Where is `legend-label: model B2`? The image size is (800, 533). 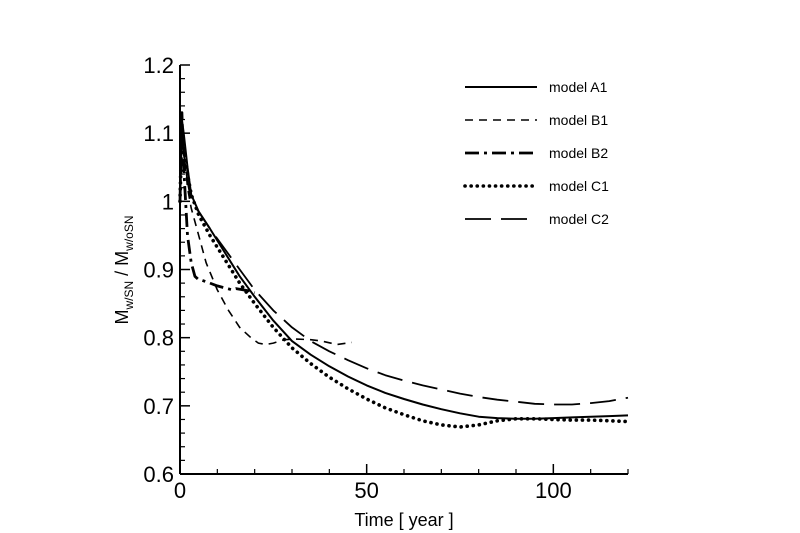
legend-label: model B2 is located at coordinates (578, 153).